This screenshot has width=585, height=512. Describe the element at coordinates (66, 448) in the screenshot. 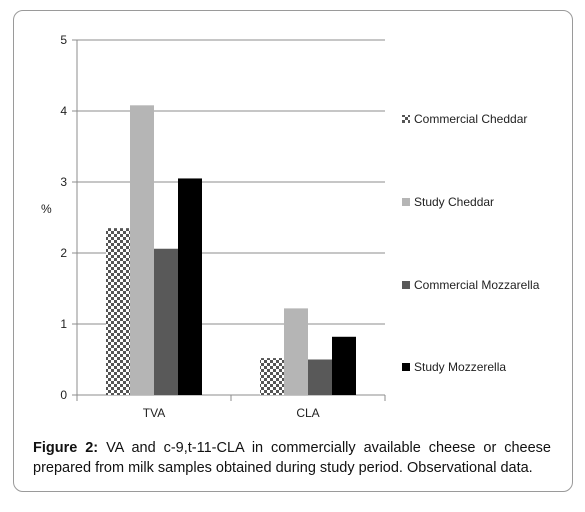

I see `caption-lead: Figure 2:` at that location.